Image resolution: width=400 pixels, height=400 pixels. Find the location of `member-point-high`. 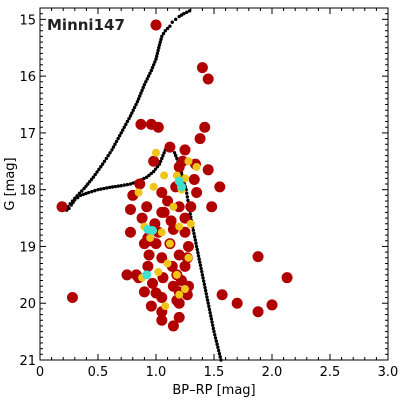

member-point-high is located at coordinates (147, 275).